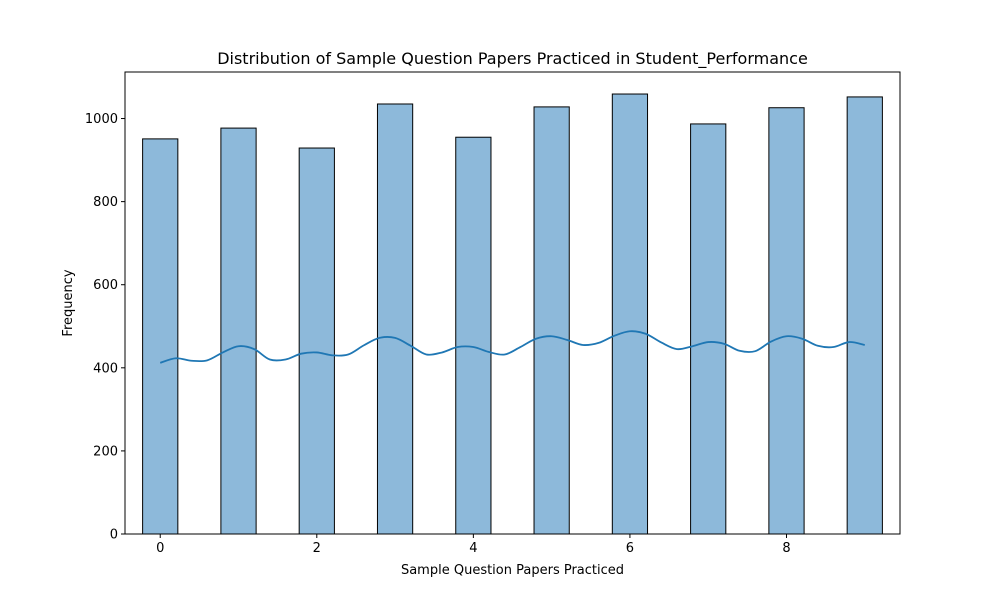 Image resolution: width=1000 pixels, height=605 pixels. Describe the element at coordinates (786, 548) in the screenshot. I see `x-tick-label-8: 8` at that location.